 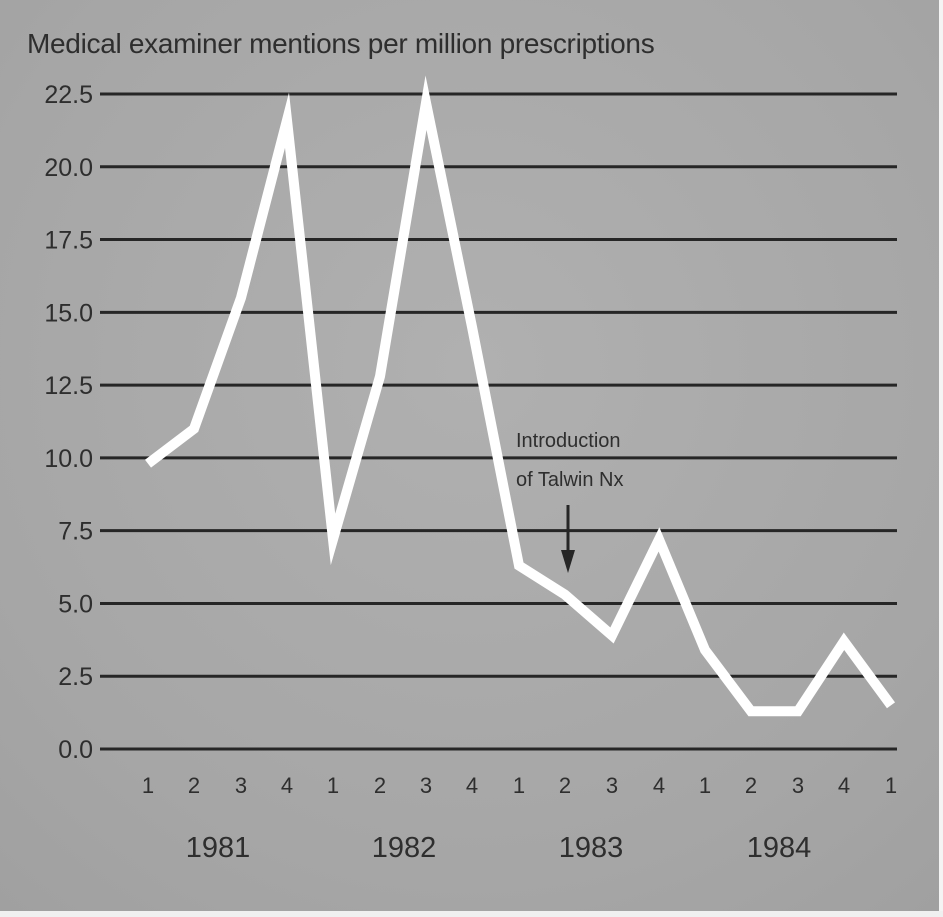 What do you see at coordinates (75, 750) in the screenshot?
I see `y-tick-label: 0.0` at bounding box center [75, 750].